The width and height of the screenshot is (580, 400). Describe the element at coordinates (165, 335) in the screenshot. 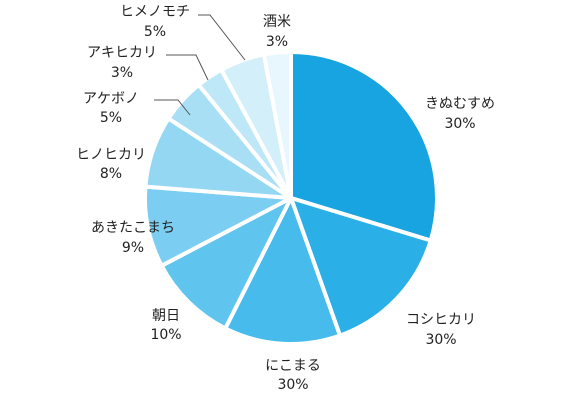

I see `slice-percent-label: 10%` at that location.